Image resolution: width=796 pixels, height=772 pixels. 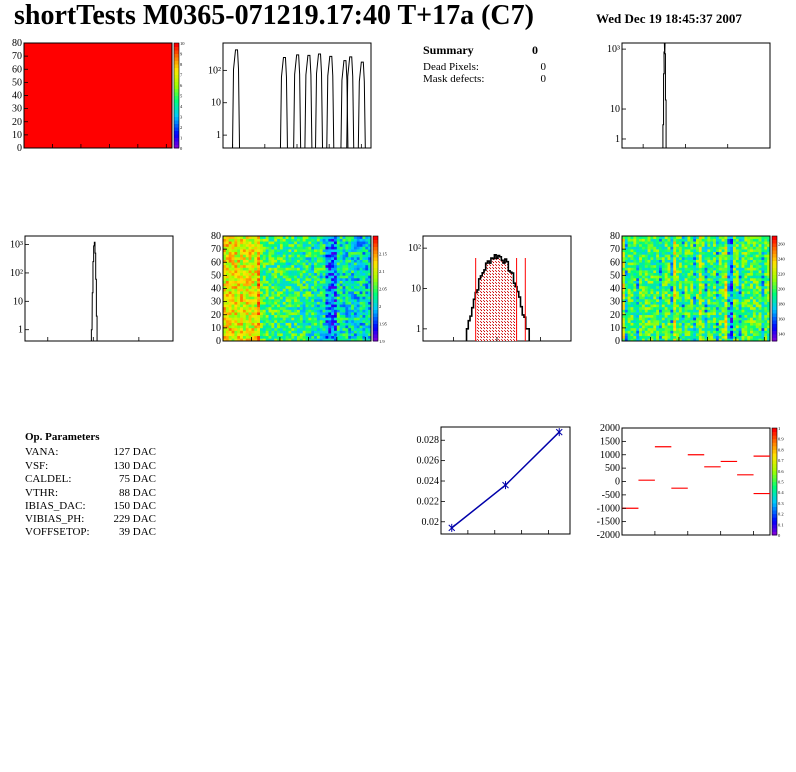 What do you see at coordinates (16, 273) in the screenshot?
I see `y-tick-label: 10²` at bounding box center [16, 273].